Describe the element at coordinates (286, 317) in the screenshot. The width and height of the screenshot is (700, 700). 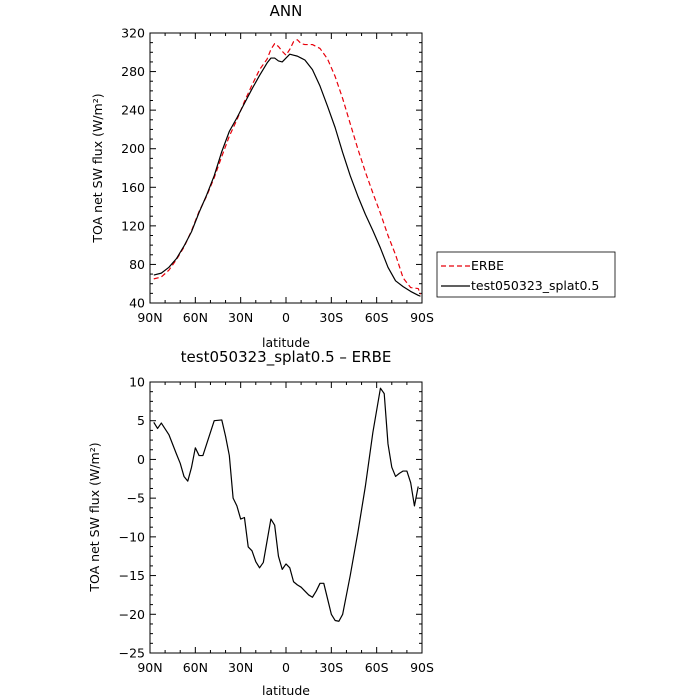
I see `top-xtick-label: 0` at that location.